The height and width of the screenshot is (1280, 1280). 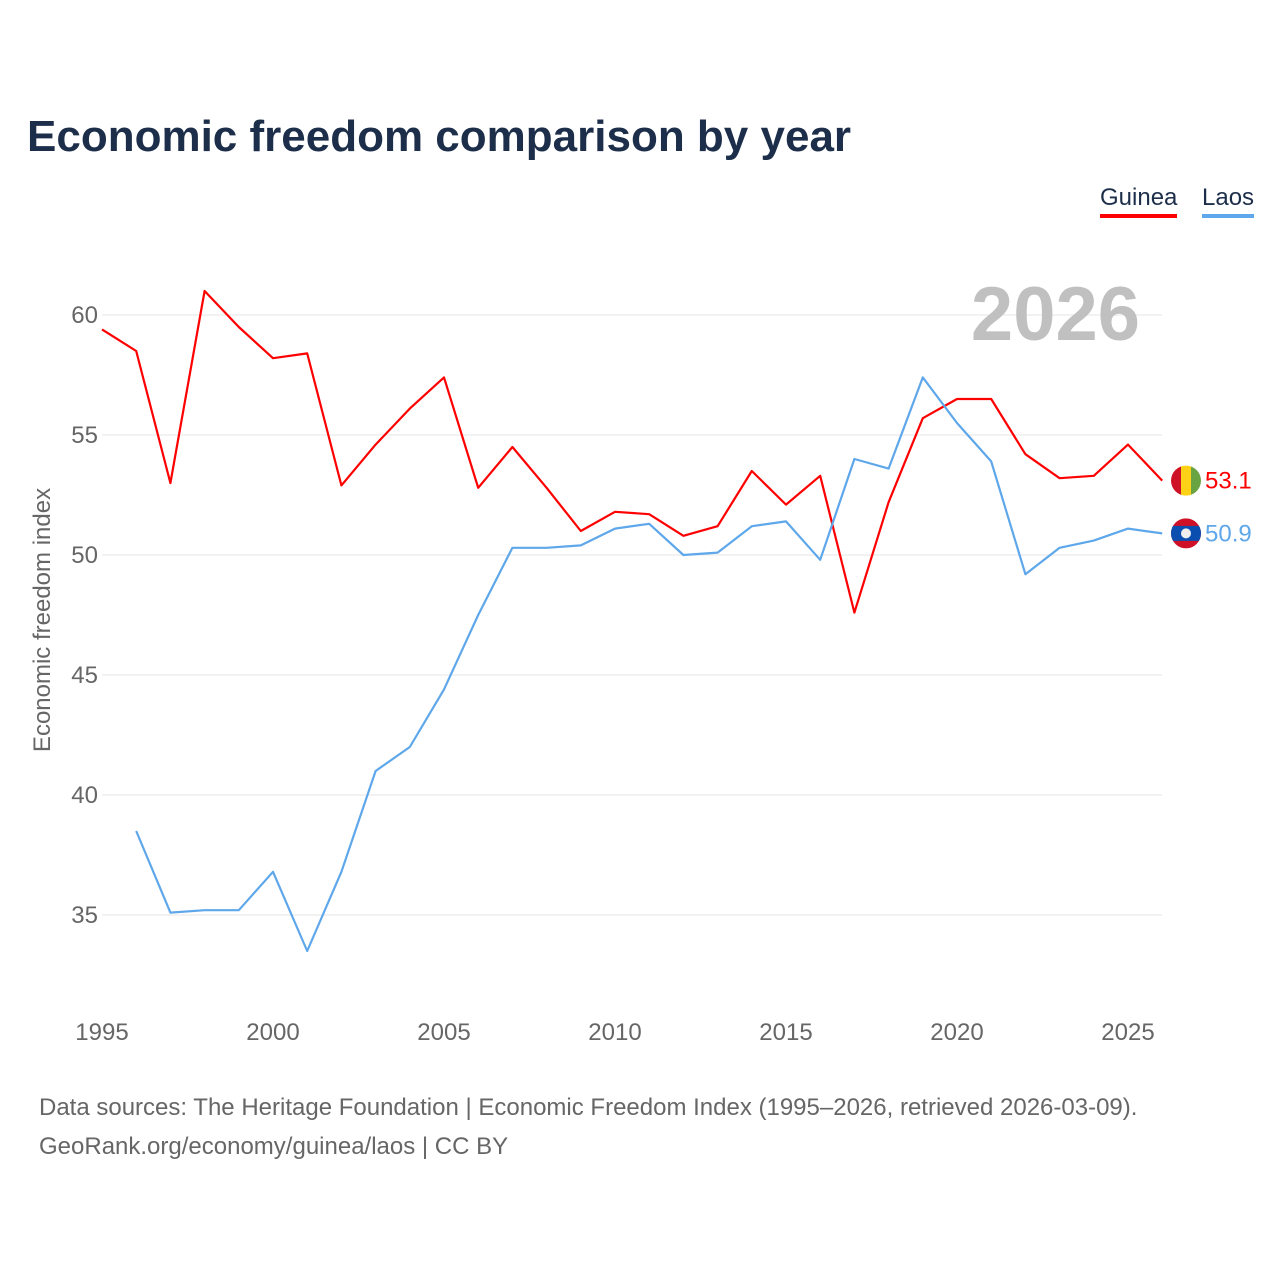 What do you see at coordinates (84, 795) in the screenshot?
I see `y-tick-label: 40` at bounding box center [84, 795].